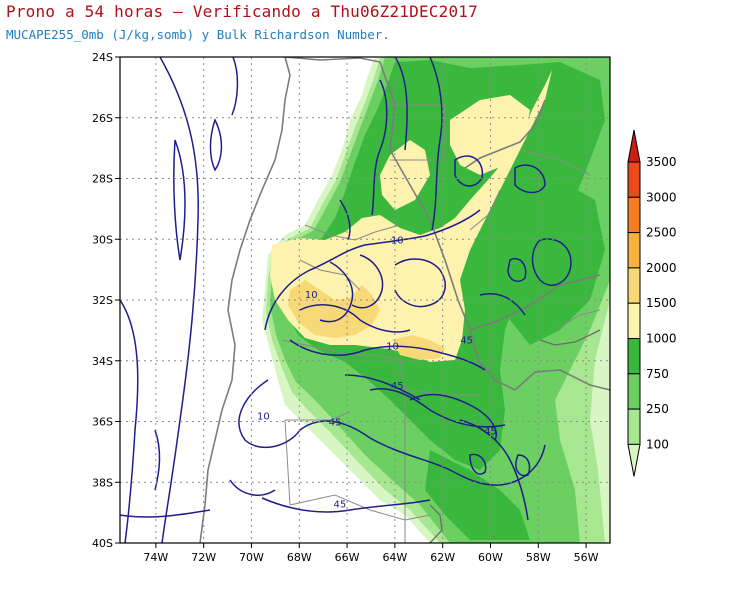  I want to click on lon-tick-label: 70W, so click(251, 557).